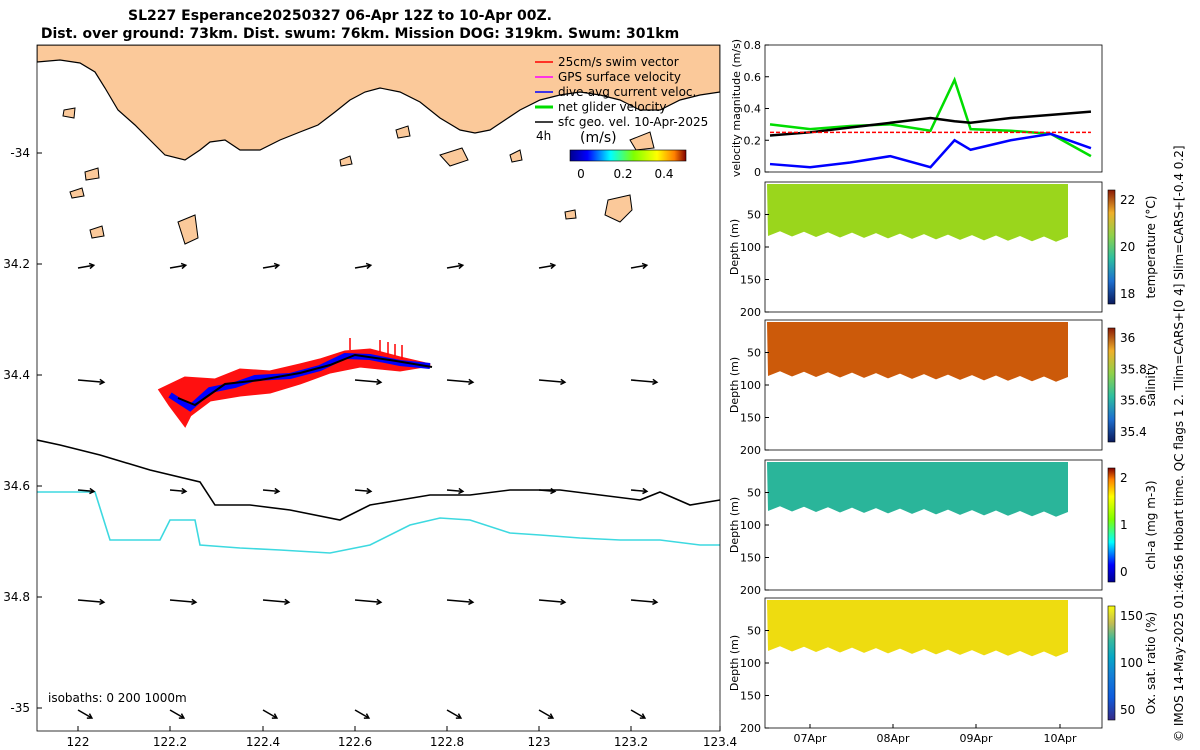 The height and width of the screenshot is (750, 1200). I want to click on velocity-ytick-label: 0.2, so click(753, 140).